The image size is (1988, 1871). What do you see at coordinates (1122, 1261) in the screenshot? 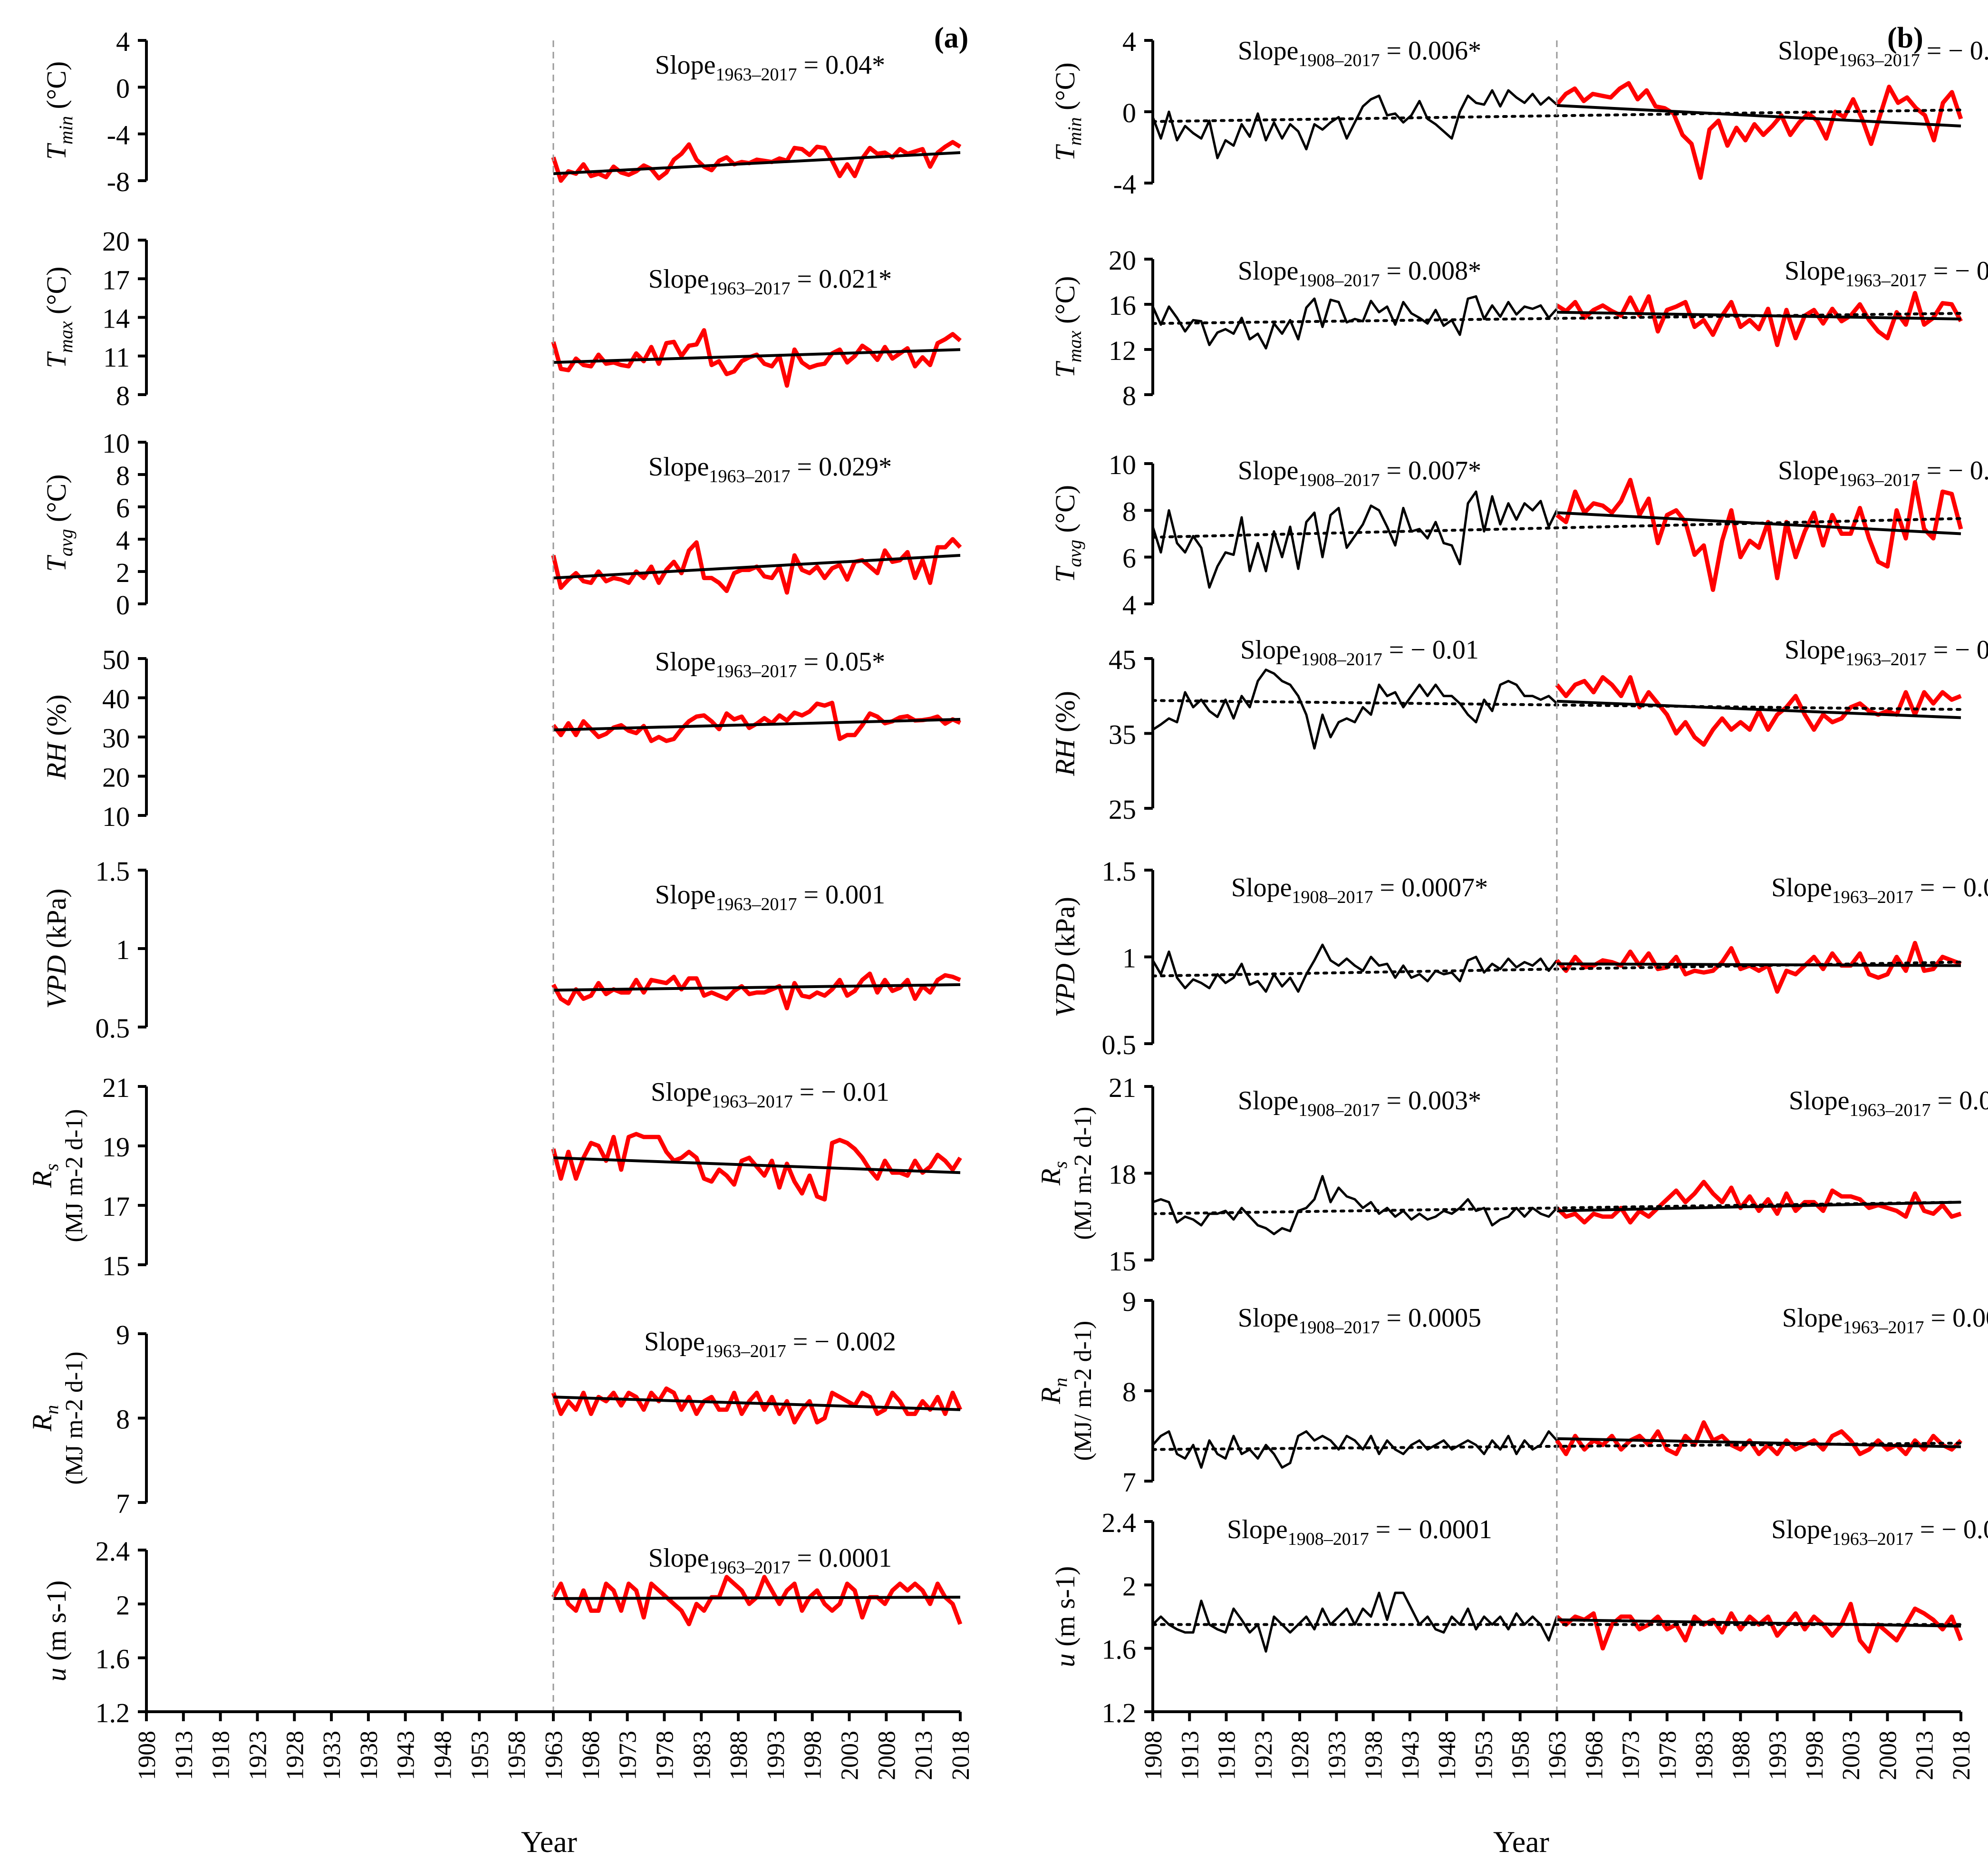
I see `y-tick-label: 15` at bounding box center [1122, 1261].